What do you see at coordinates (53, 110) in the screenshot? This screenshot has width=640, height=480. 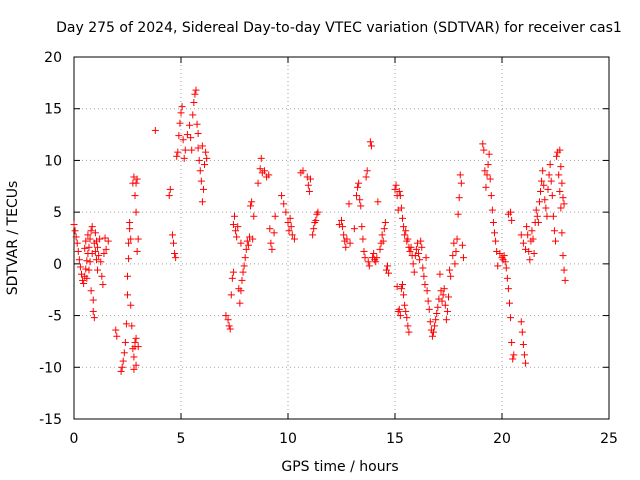 I see `y-tick-label: 15` at bounding box center [53, 110].